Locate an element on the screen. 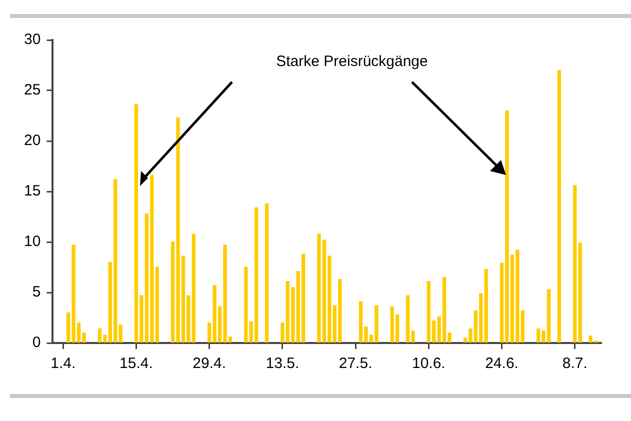 The height and width of the screenshot is (421, 631). y-tick-label: 5 is located at coordinates (36, 292).